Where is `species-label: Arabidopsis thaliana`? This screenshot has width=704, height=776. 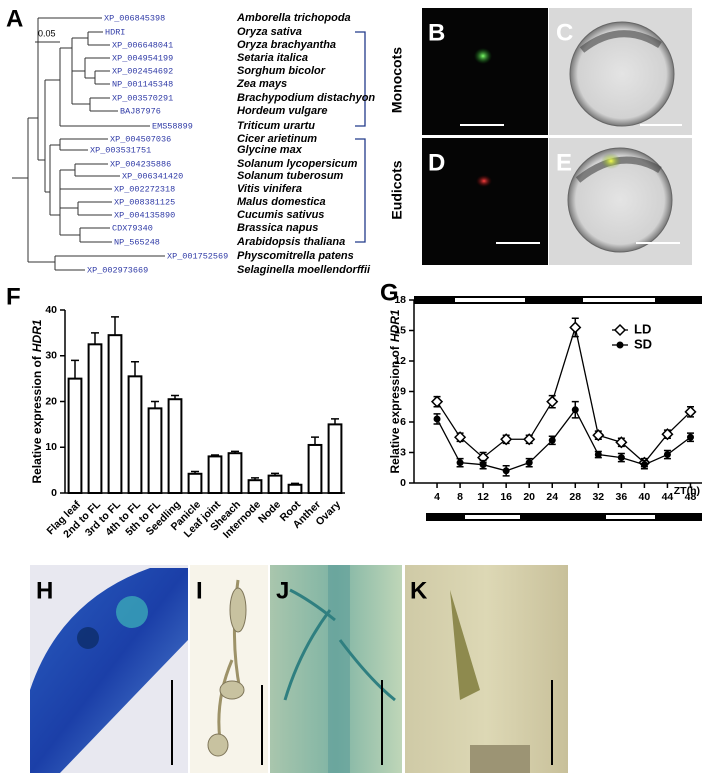
species-label: Arabidopsis thaliana is located at coordinates (290, 242).